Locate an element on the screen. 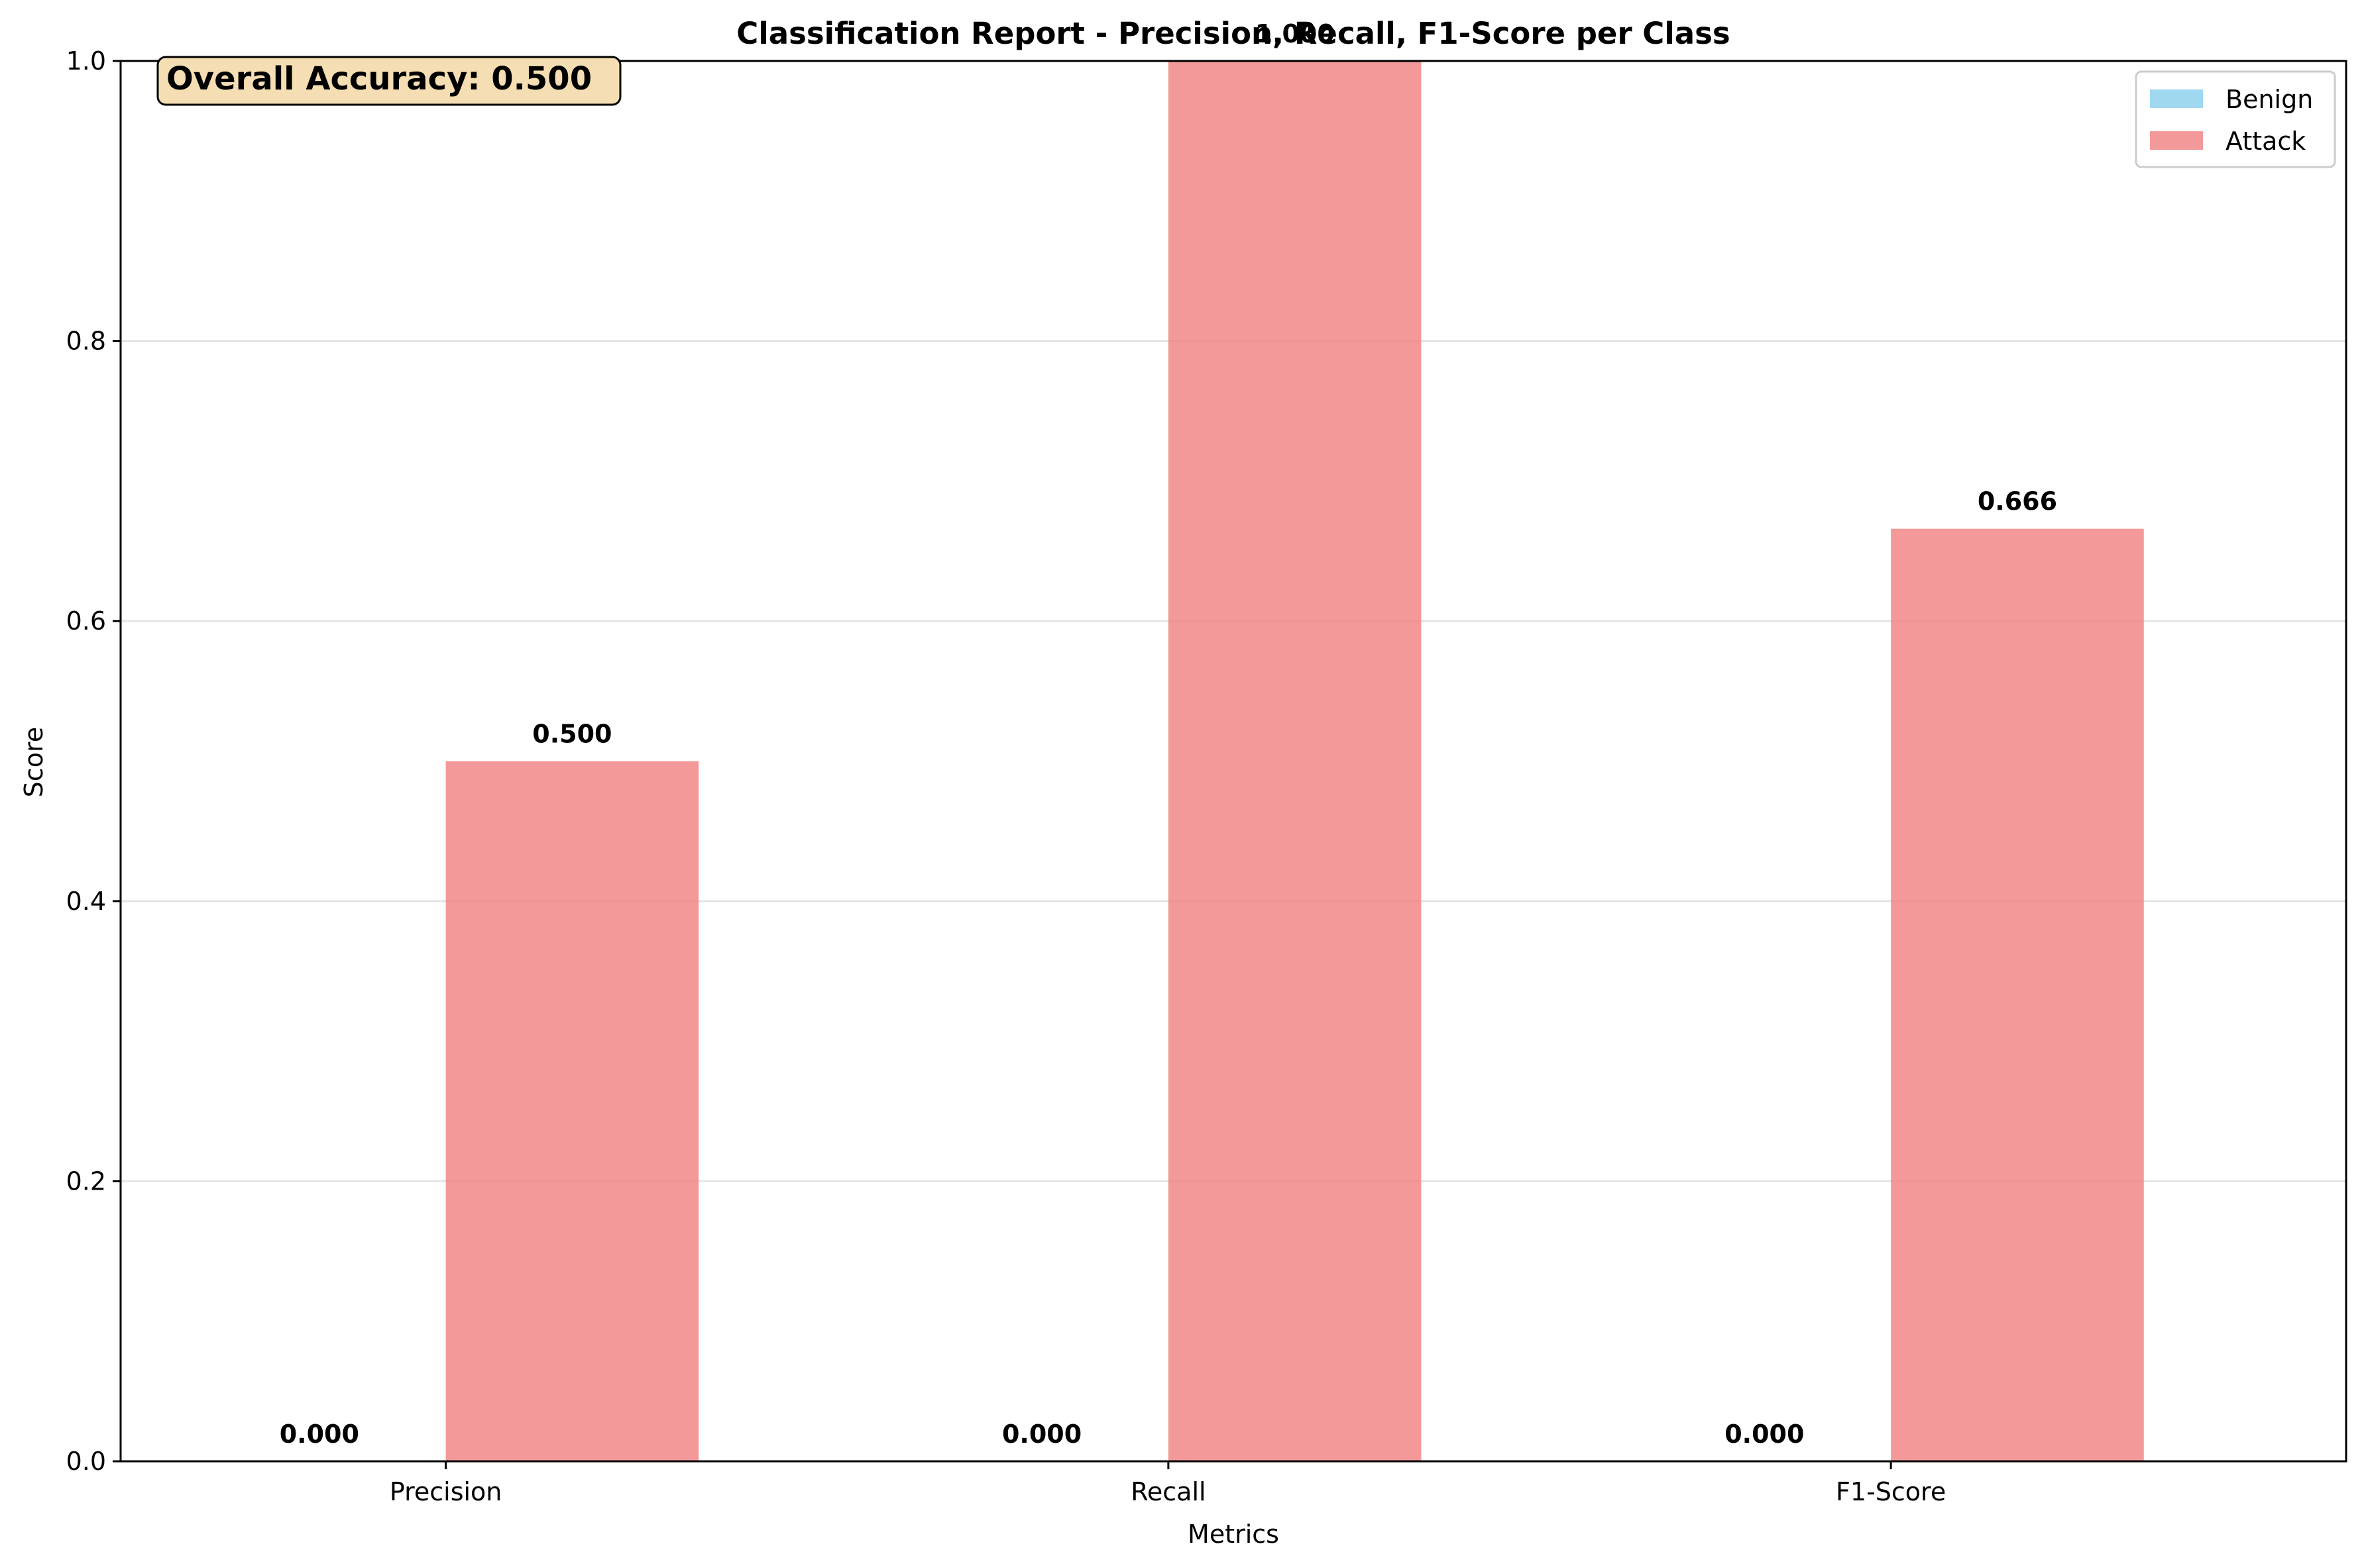 This screenshot has height=1568, width=2366. bar-attack-f1-score is located at coordinates (2017, 995).